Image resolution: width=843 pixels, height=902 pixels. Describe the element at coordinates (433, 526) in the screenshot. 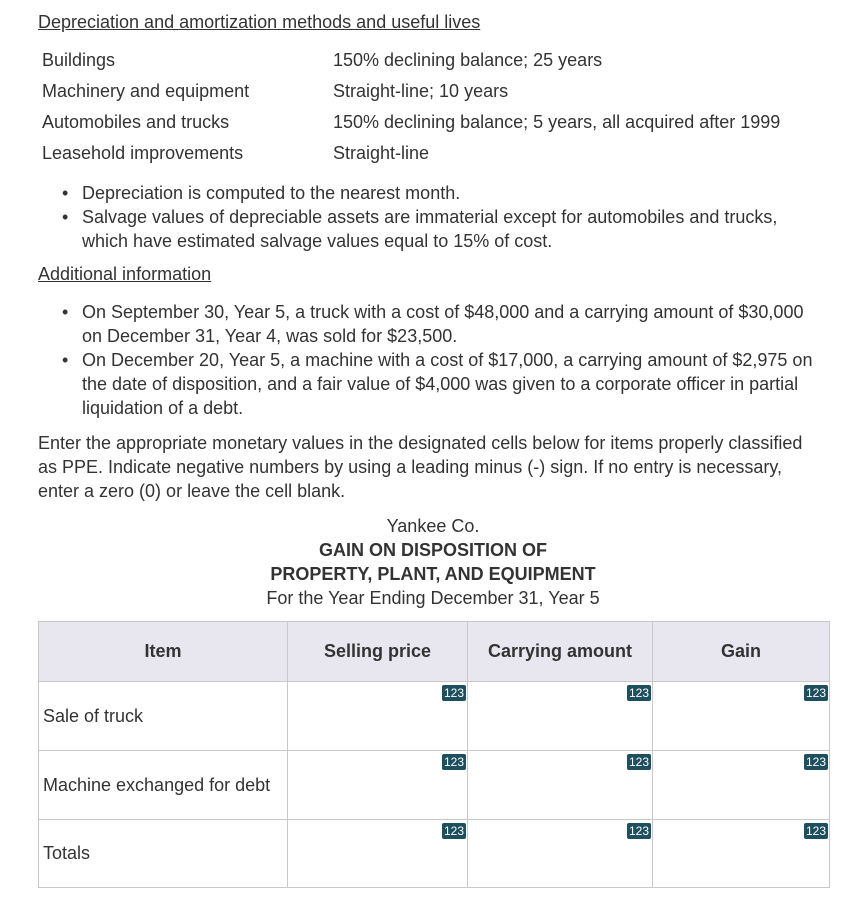

I see `company-name: Yankee Co.` at that location.